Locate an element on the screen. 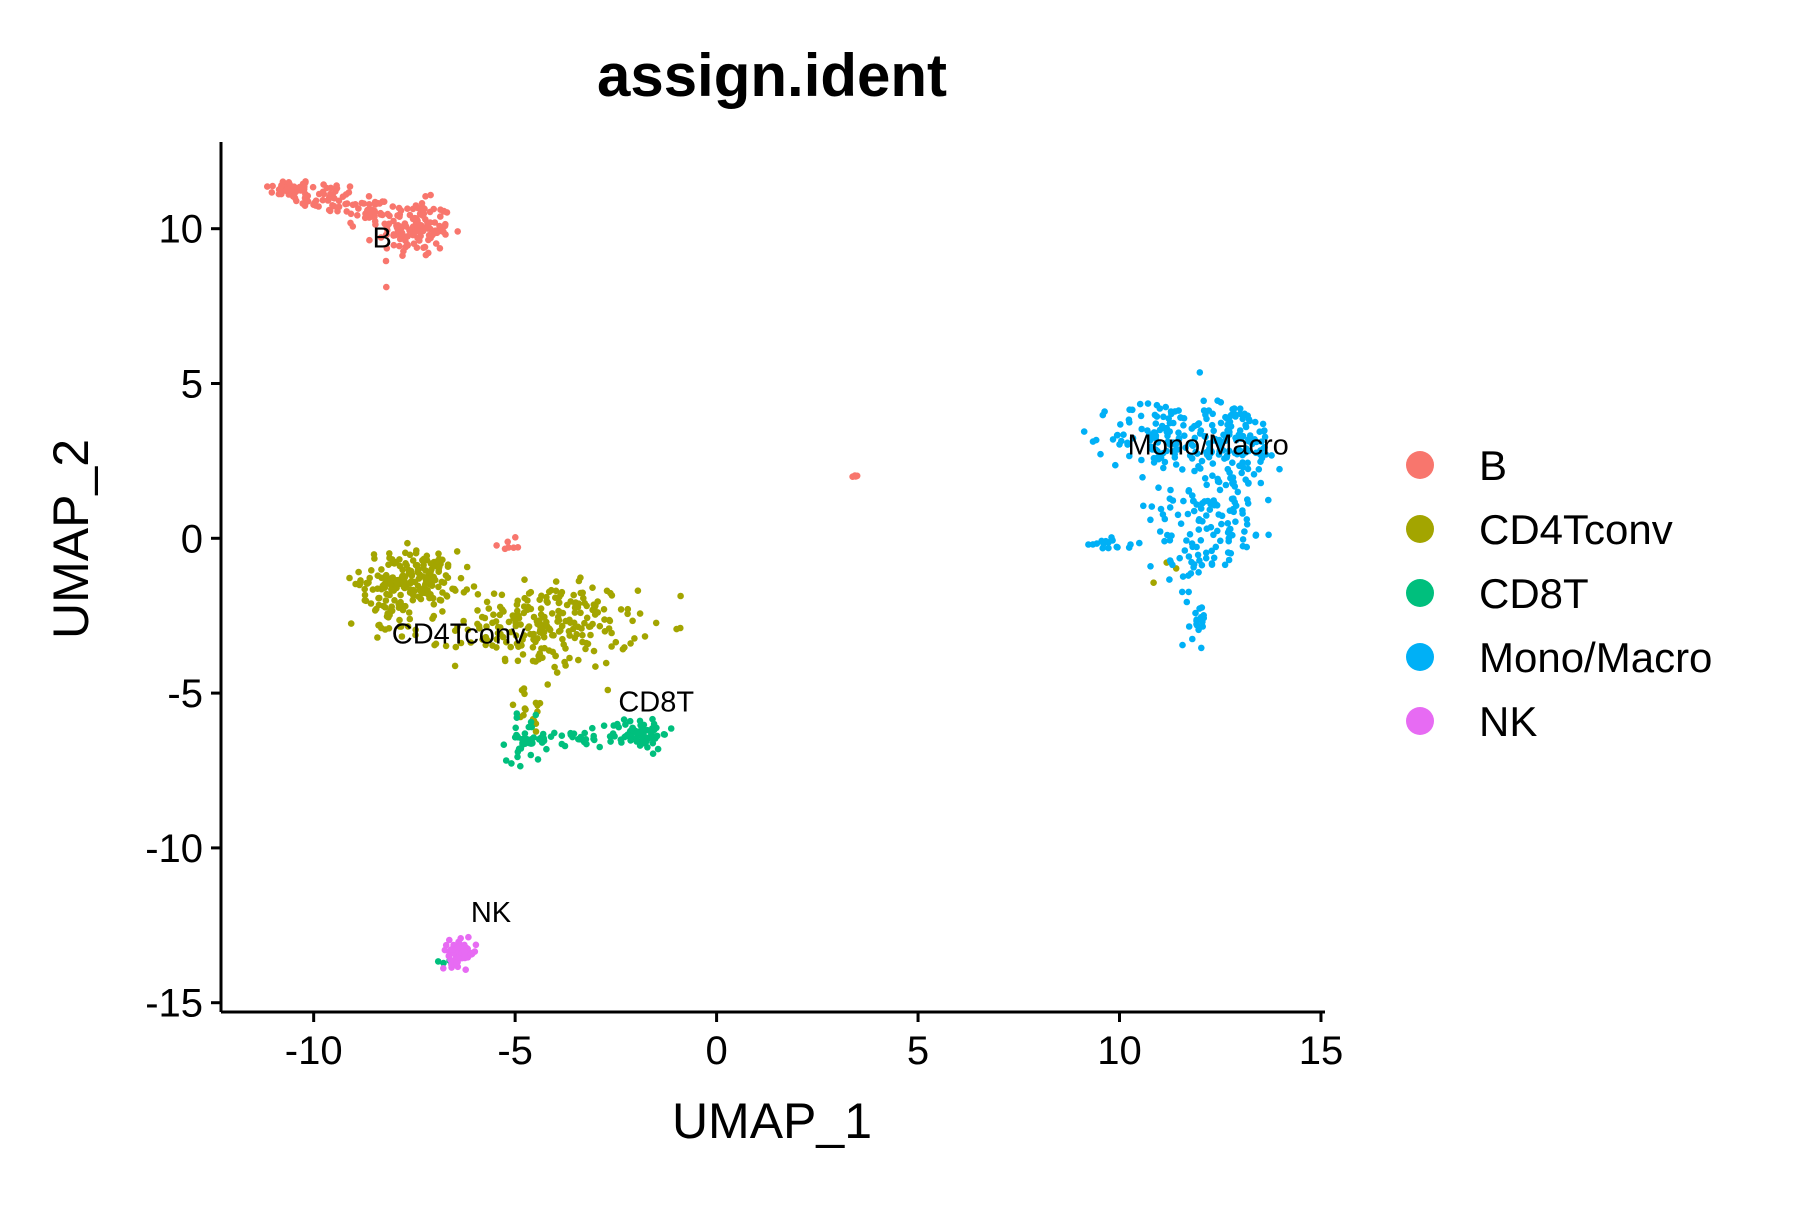 The width and height of the screenshot is (1800, 1205). y-tick-label: -15 is located at coordinates (174, 1004).